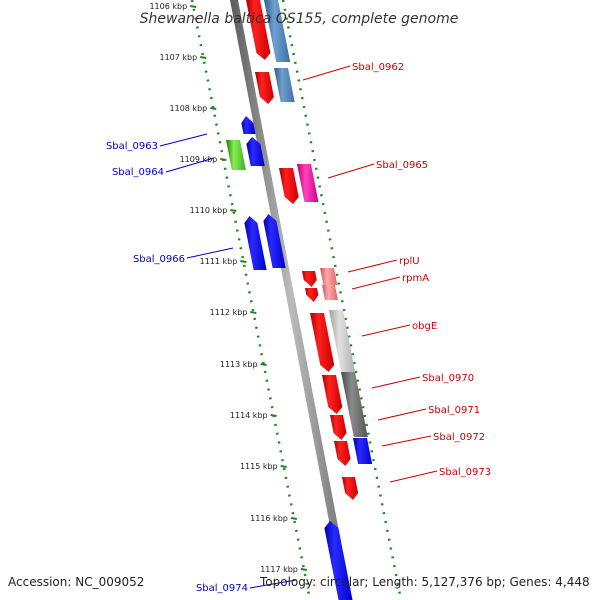 The height and width of the screenshot is (600, 600). I want to click on gene-sbal-0972-red, so click(342, 453).